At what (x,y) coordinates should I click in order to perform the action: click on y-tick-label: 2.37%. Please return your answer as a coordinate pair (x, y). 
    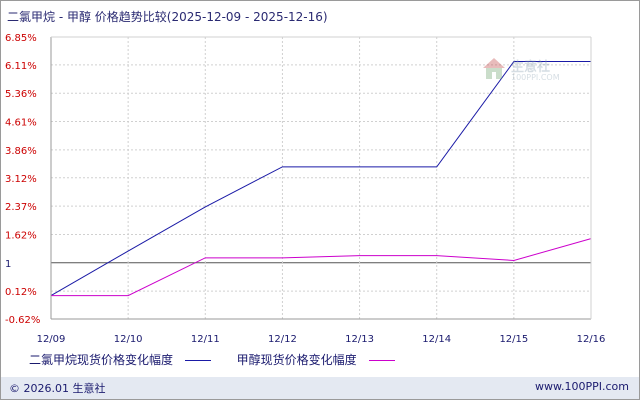
    Looking at the image, I should click on (21, 207).